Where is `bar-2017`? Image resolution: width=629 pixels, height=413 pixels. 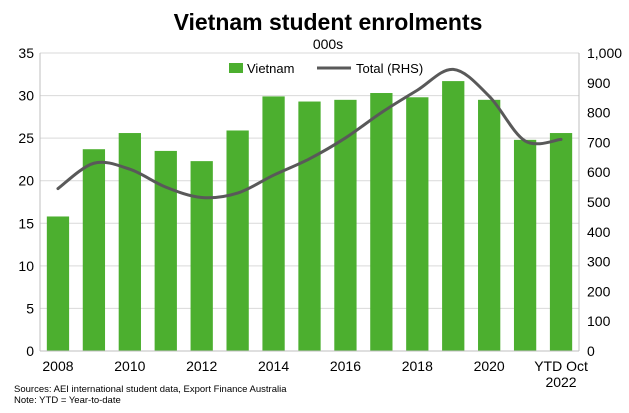
bar-2017 is located at coordinates (381, 222).